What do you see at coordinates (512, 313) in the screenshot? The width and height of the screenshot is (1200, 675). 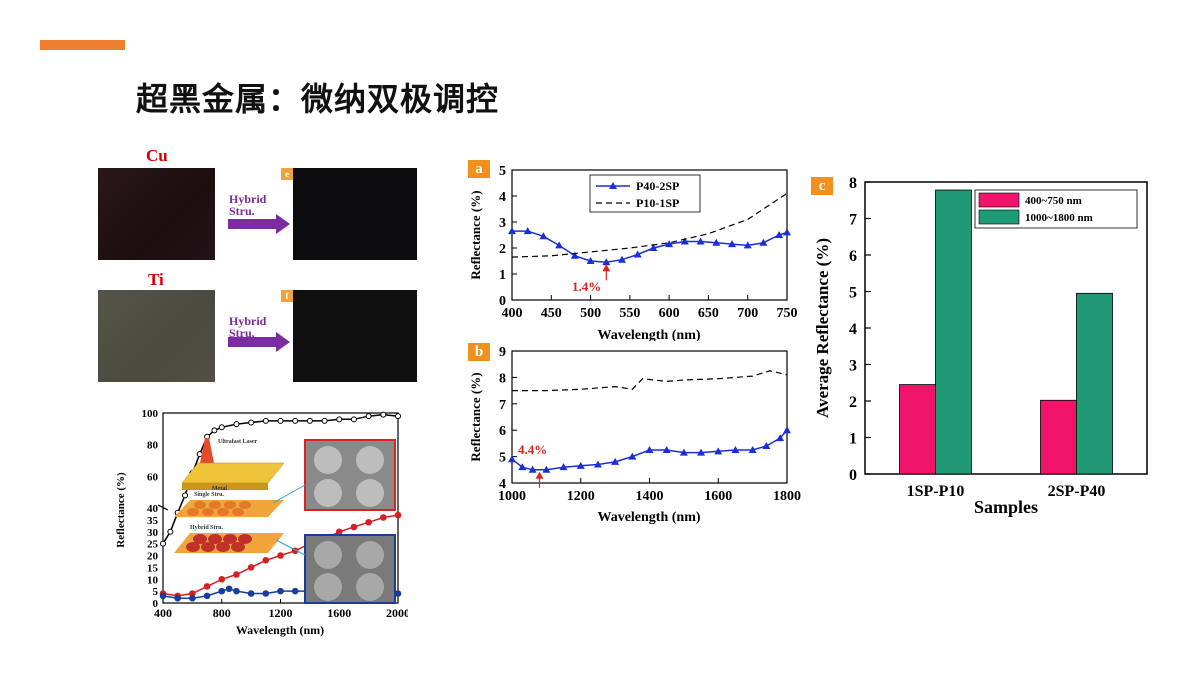 I see `a-xtick-label: 400` at bounding box center [512, 313].